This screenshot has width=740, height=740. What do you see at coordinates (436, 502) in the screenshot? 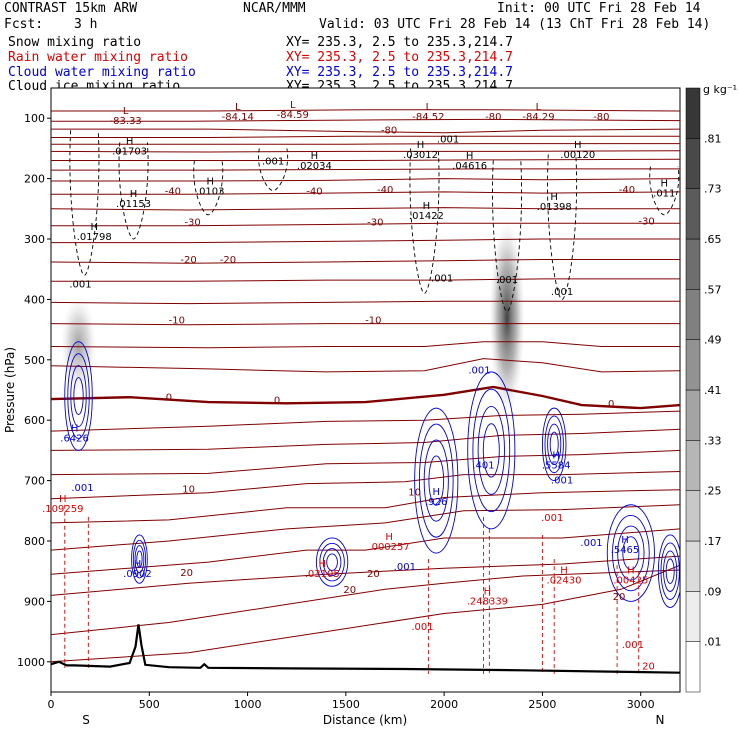
I see `extremum-value: .926` at bounding box center [436, 502].